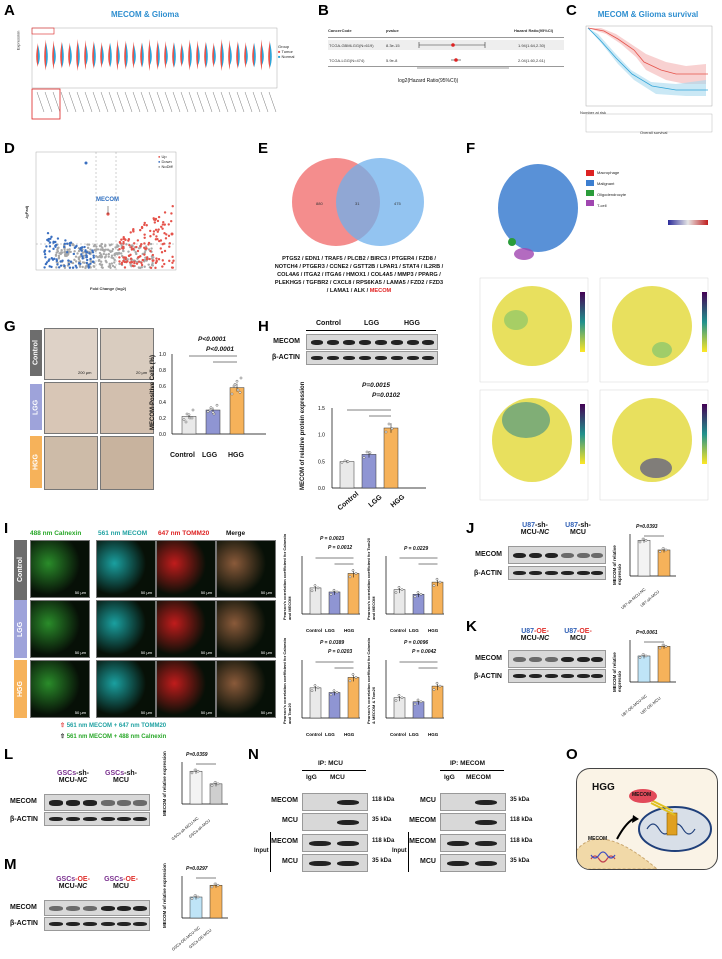 This screenshot has width=722, height=959. I want to click on panel-n-right-row4: MCU, so click(428, 861).